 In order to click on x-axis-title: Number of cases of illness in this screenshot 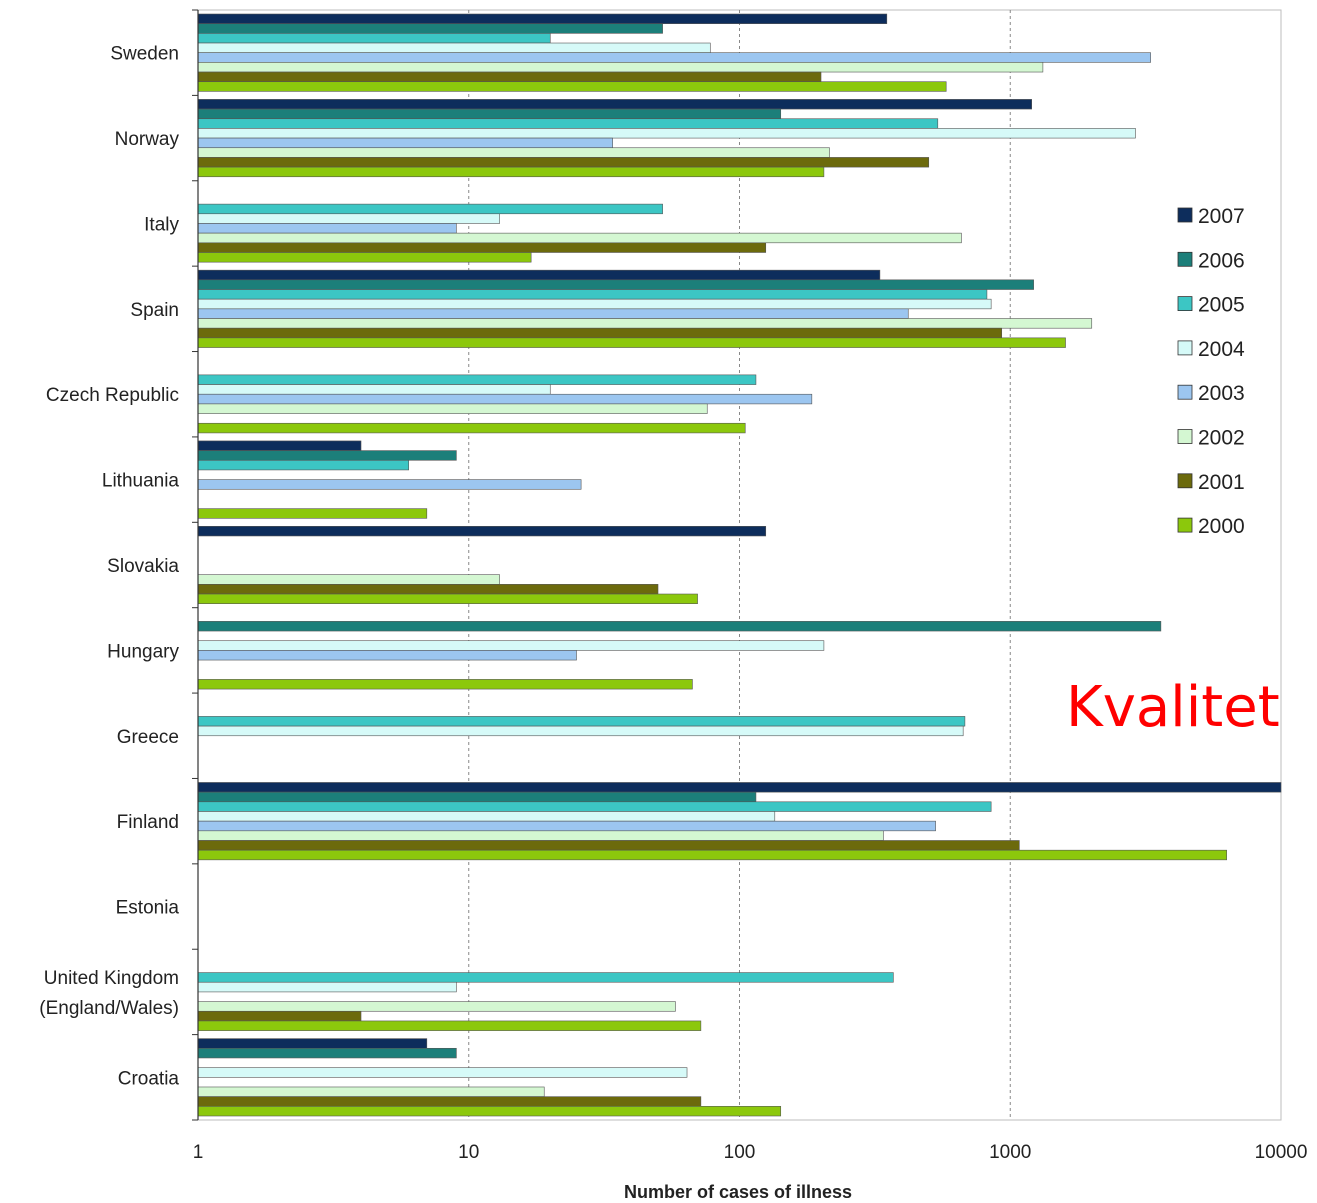, I will do `click(738, 1192)`.